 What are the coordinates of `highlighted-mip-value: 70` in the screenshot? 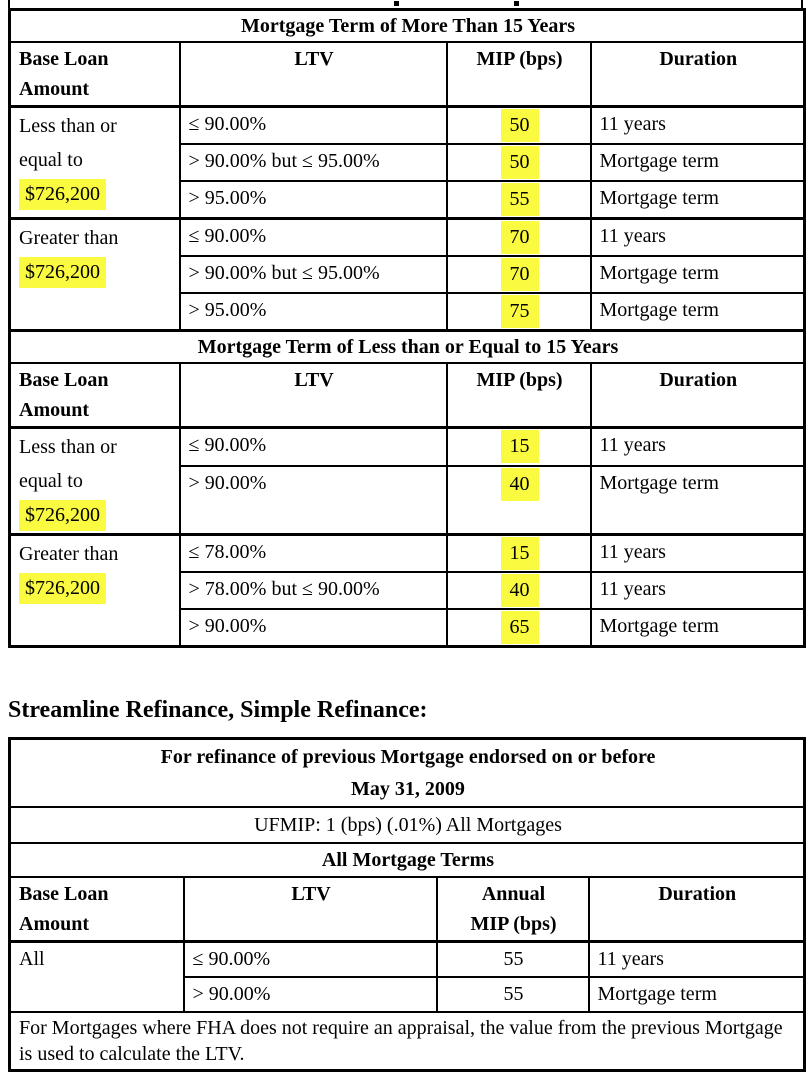 It's located at (519, 274).